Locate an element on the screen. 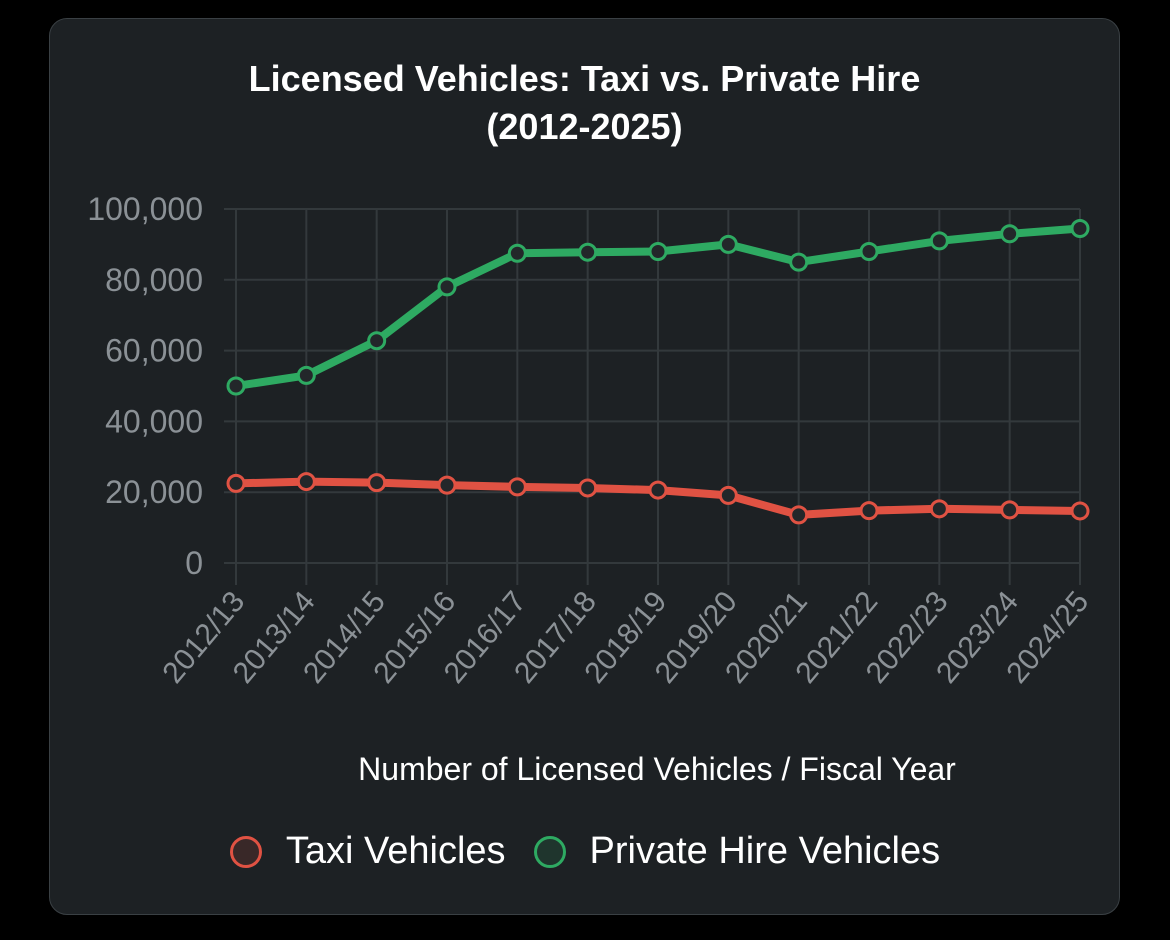 The width and height of the screenshot is (1170, 940). y-tick-label: 100,000 is located at coordinates (145, 209).